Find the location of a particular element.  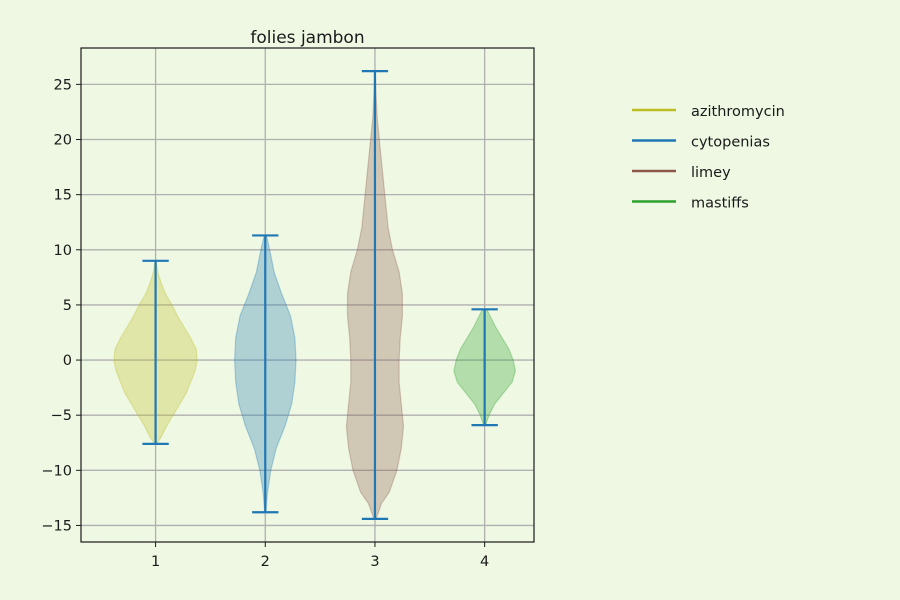

x-tick-label: 2 is located at coordinates (265, 562).